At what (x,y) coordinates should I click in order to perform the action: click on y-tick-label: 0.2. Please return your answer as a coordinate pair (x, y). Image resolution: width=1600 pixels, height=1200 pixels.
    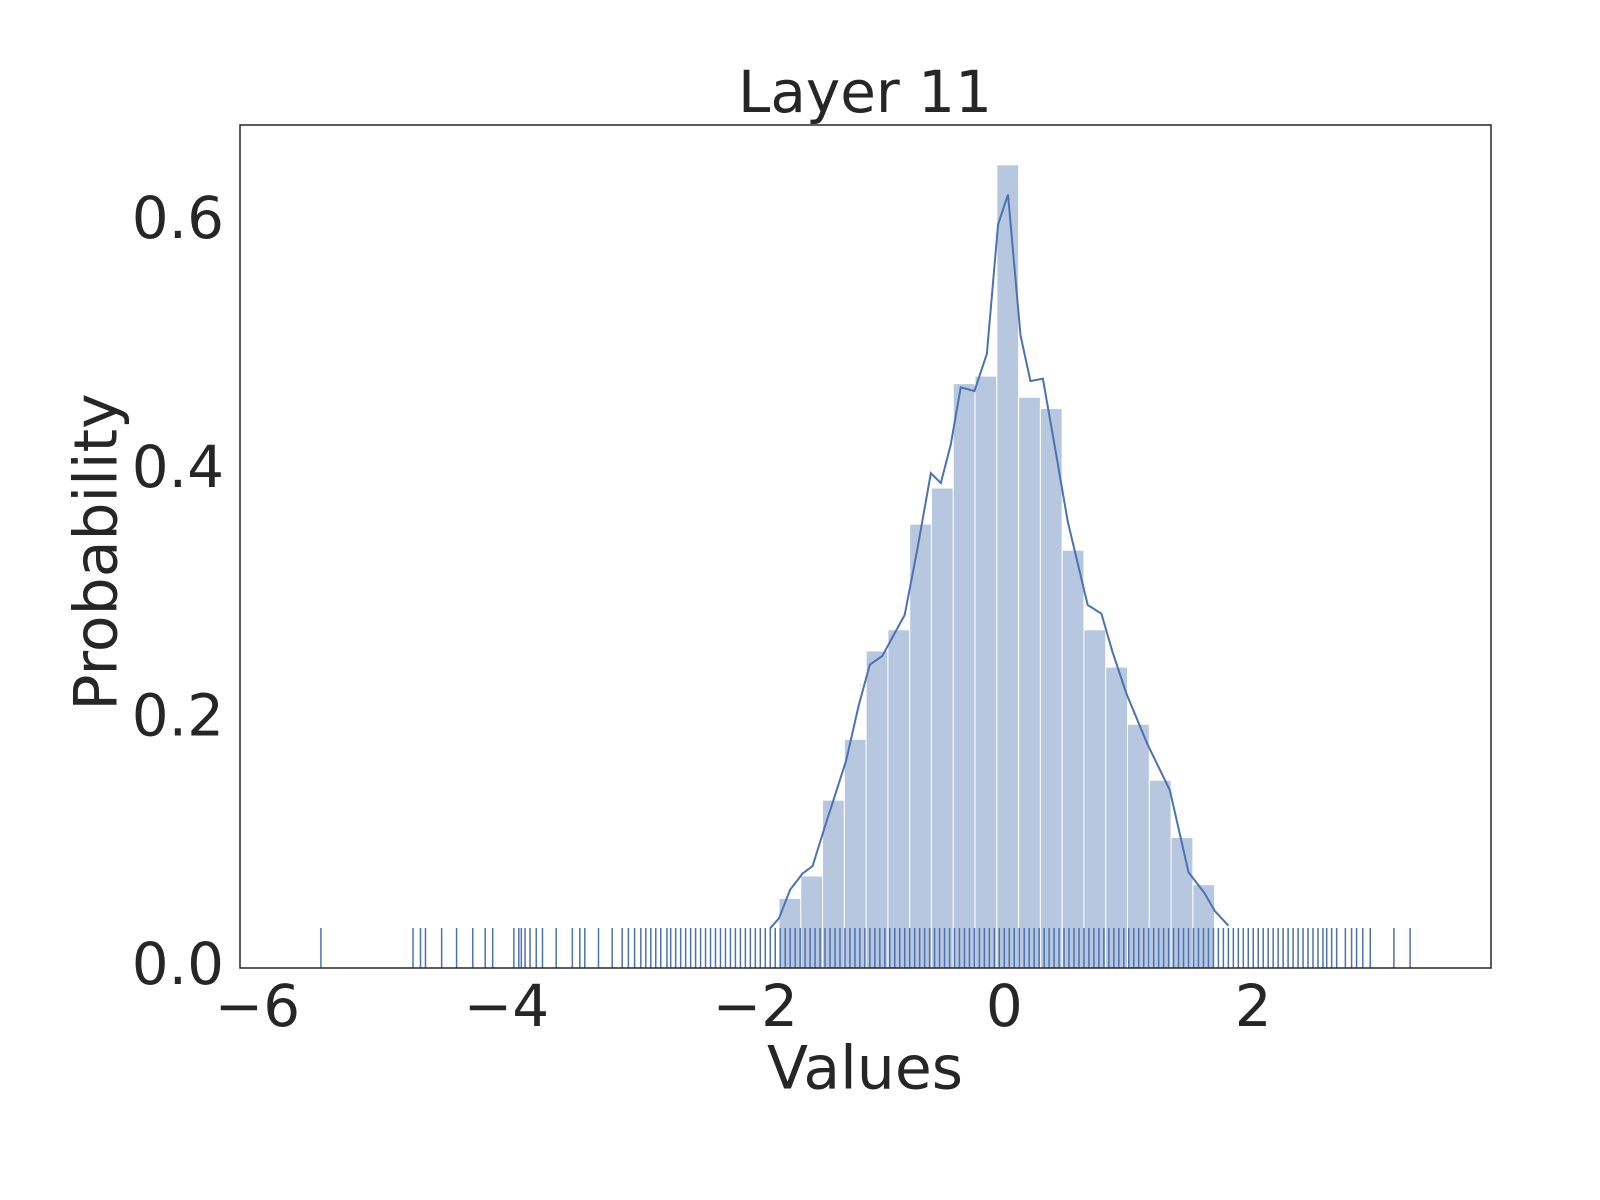
    Looking at the image, I should click on (178, 715).